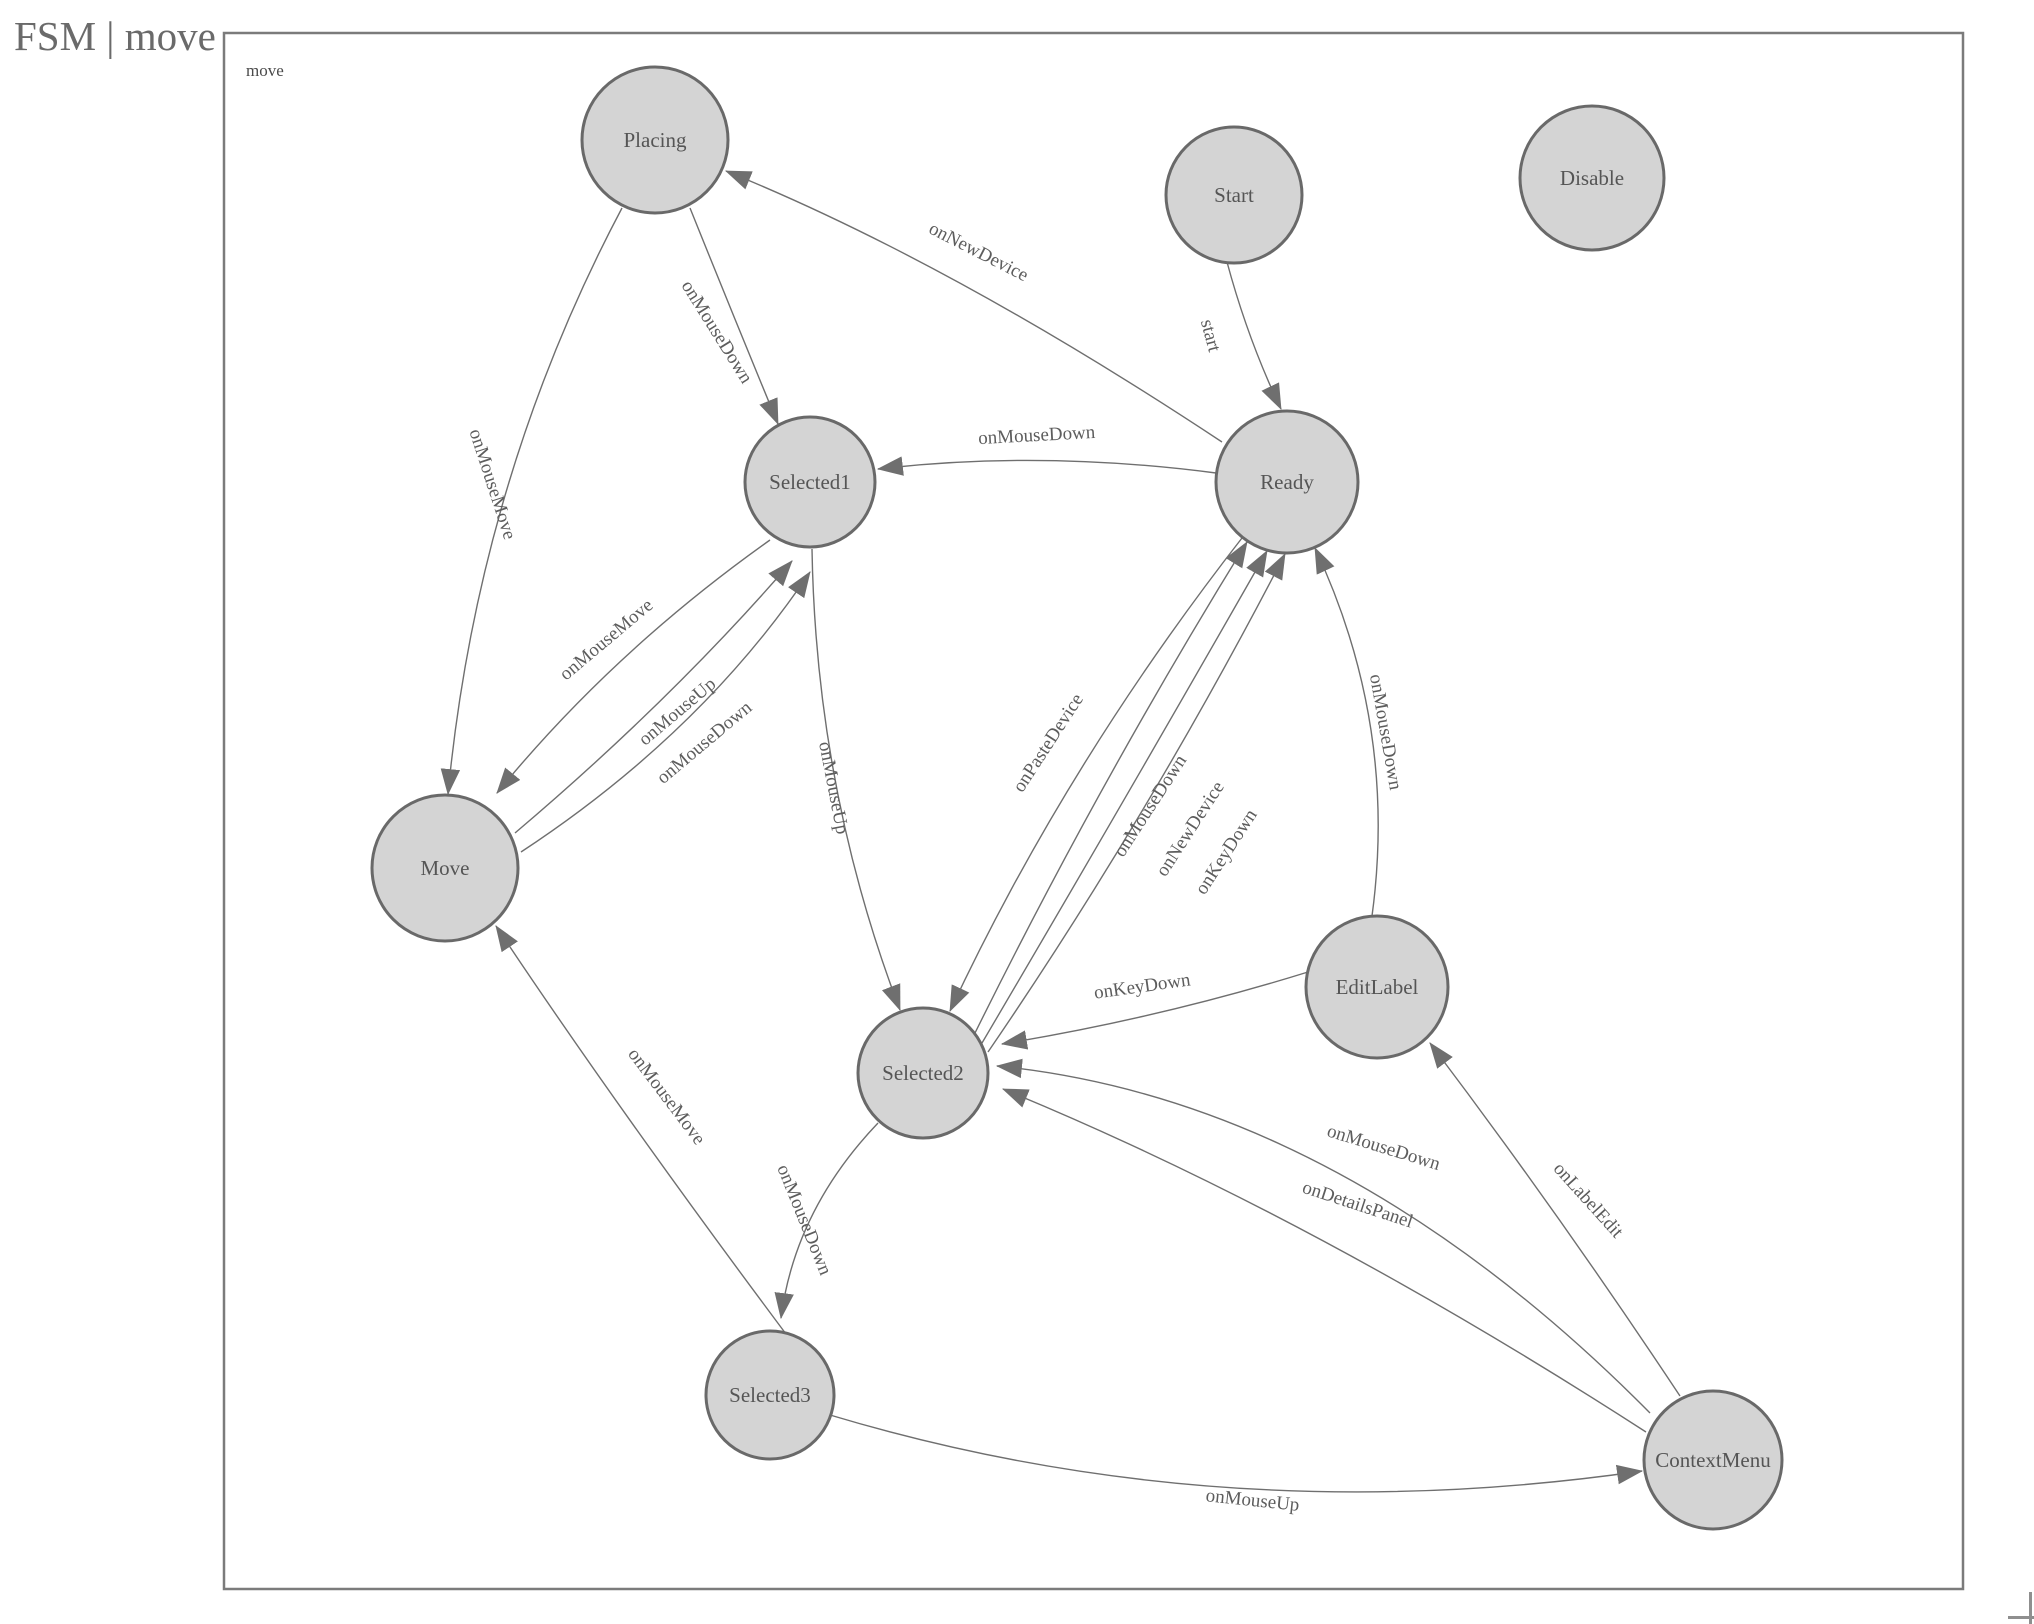 This screenshot has height=1624, width=2034. I want to click on state-label-contextmenu: ContextMenu, so click(1713, 1460).